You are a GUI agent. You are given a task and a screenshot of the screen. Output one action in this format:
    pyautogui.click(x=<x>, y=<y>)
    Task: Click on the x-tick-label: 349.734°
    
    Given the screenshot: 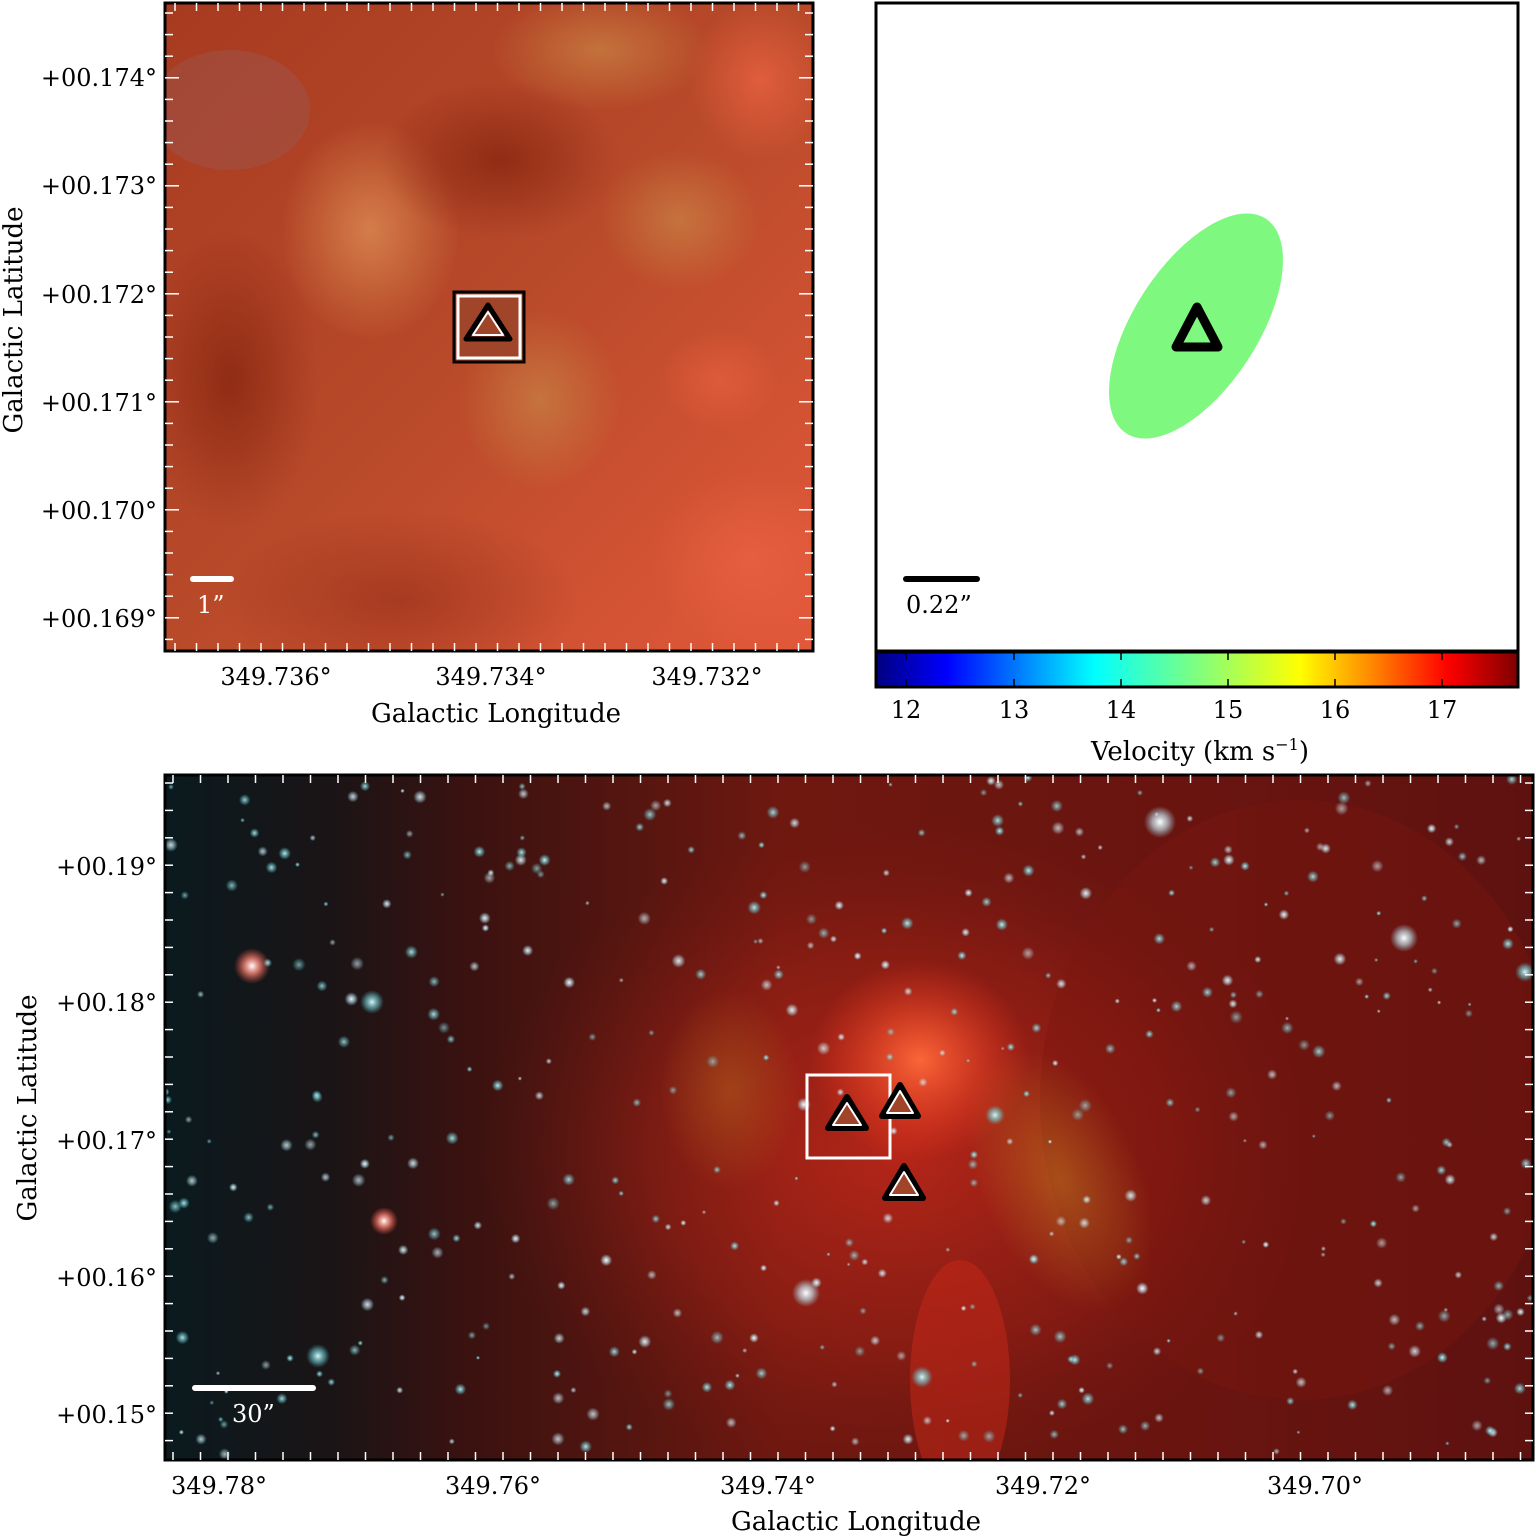 What is the action you would take?
    pyautogui.click(x=490, y=677)
    